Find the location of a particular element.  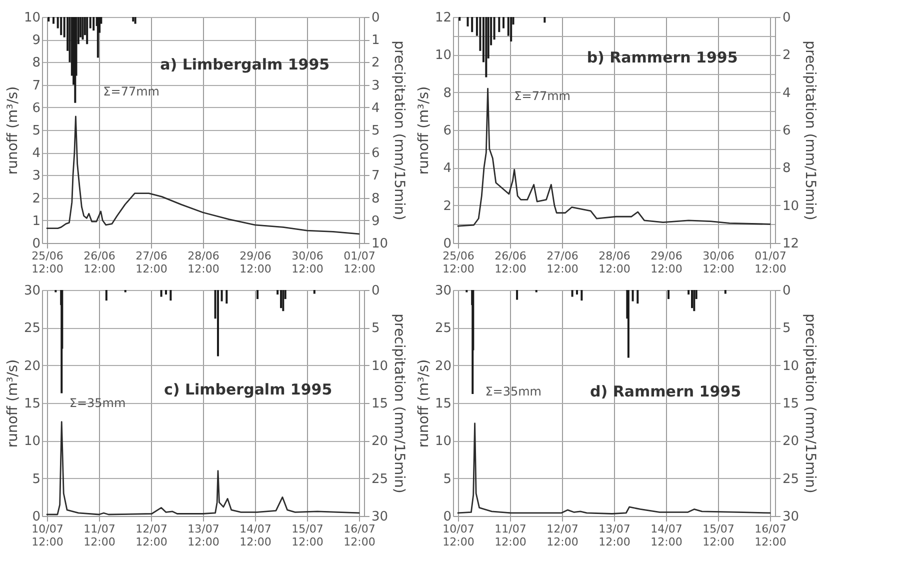

text: a) Limbergalm 1995 is located at coordinates (245, 64).